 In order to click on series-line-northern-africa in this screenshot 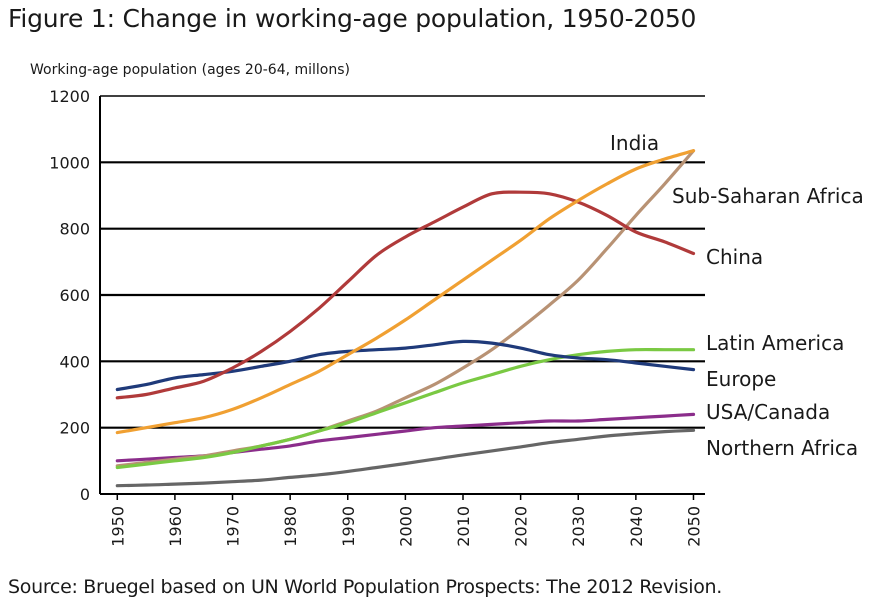, I will do `click(405, 458)`.